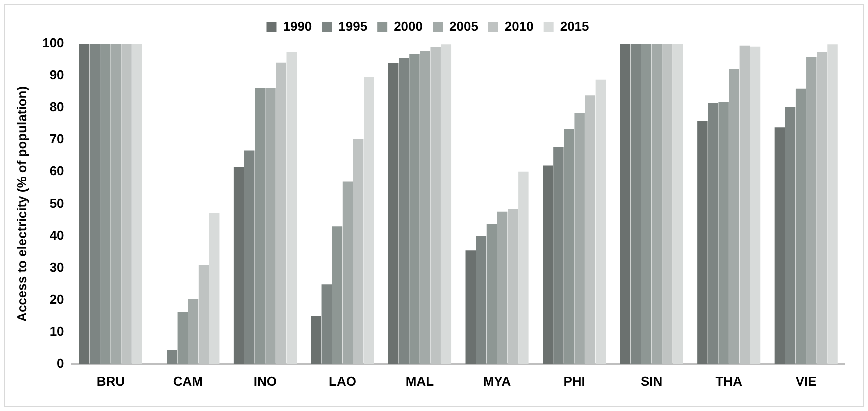 This screenshot has width=868, height=411. I want to click on y-tick-label: 40, so click(57, 235).